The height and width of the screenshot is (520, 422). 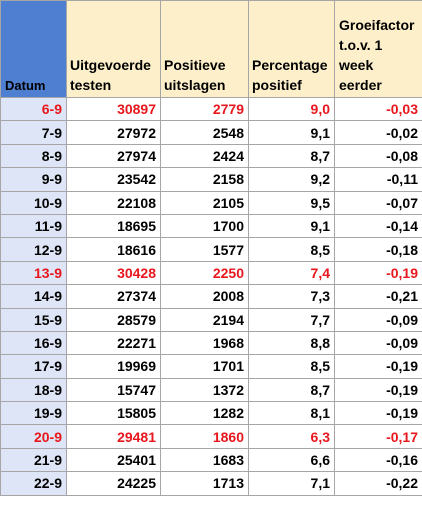 I want to click on table-row: 14-9 27374 2008 7,3 -0,21, so click(x=211, y=296).